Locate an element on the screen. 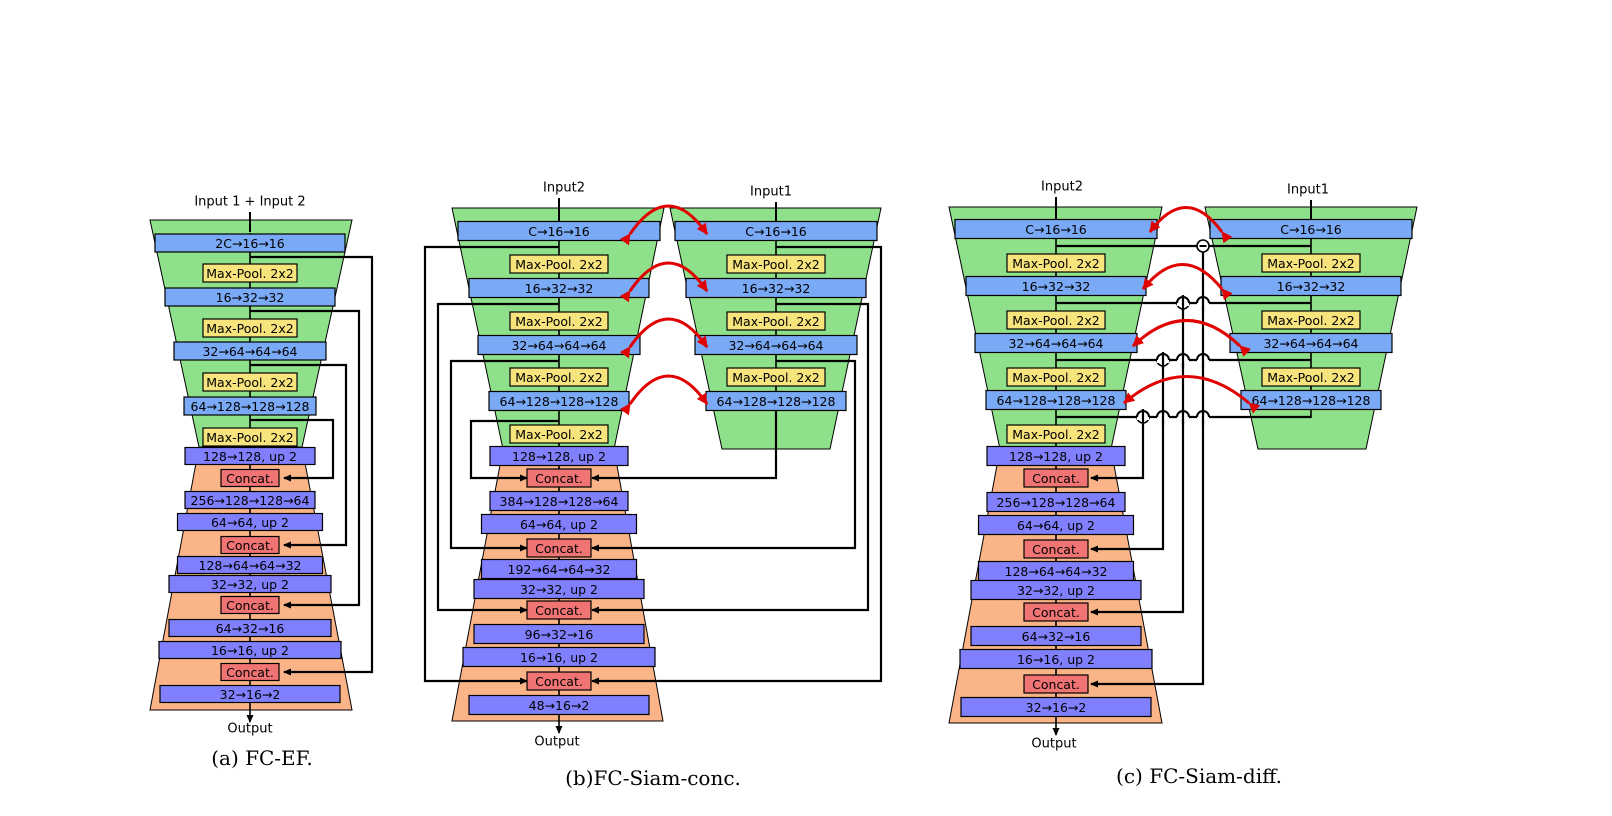 The width and height of the screenshot is (1612, 816). fc-siam-conc-maxpool-left-3-label: Max-Pool. 2x2 is located at coordinates (558, 434).